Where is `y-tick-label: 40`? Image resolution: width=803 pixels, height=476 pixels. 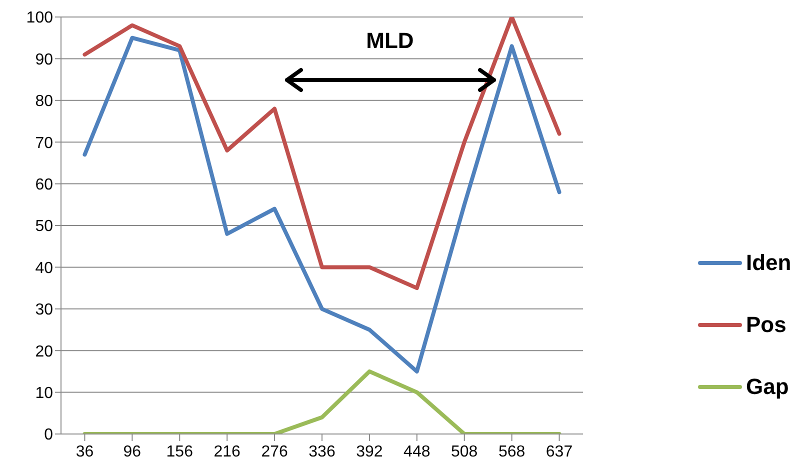
y-tick-label: 40 is located at coordinates (44, 268).